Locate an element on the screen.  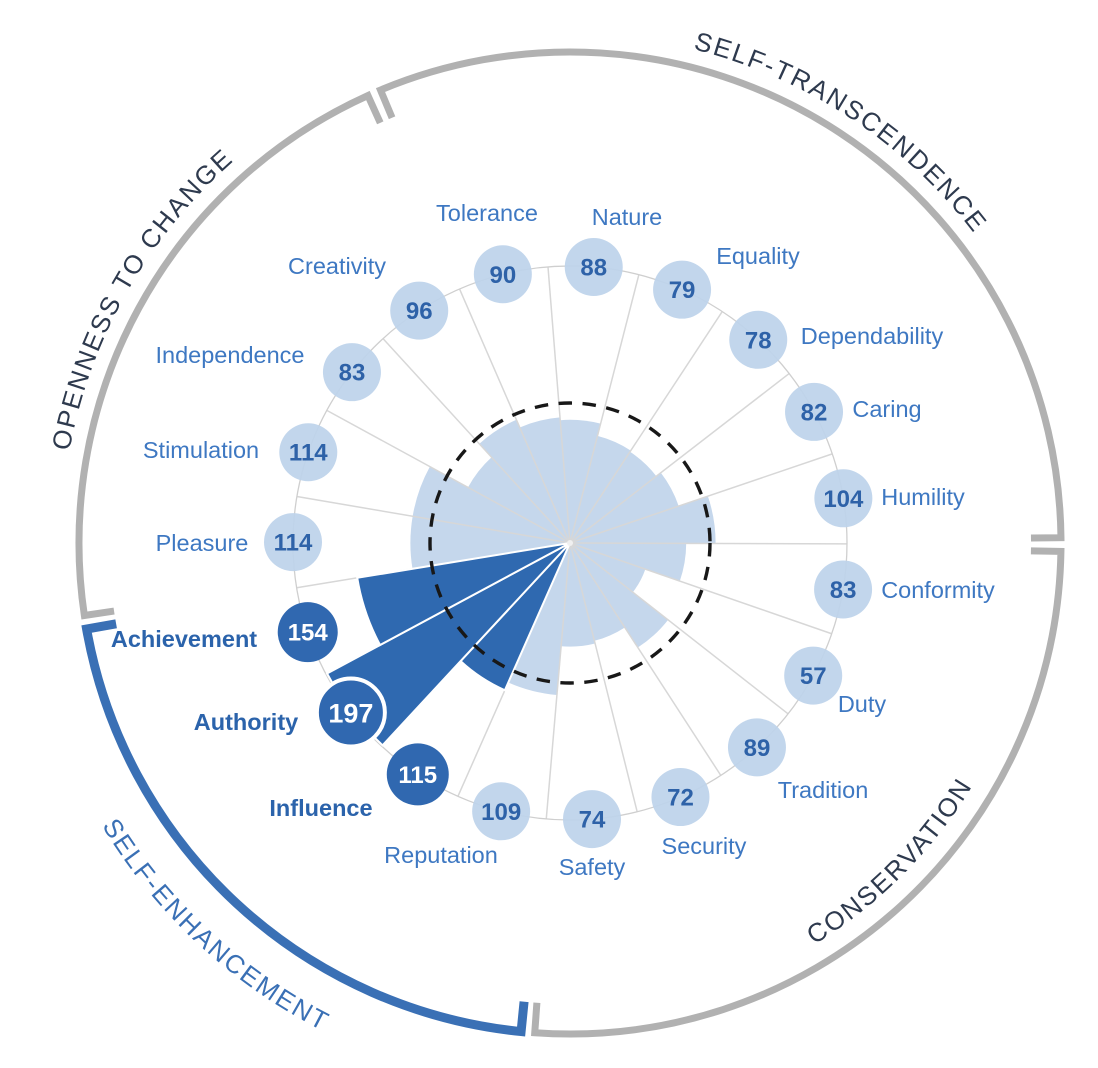
wedge-reputation is located at coordinates (539, 619).